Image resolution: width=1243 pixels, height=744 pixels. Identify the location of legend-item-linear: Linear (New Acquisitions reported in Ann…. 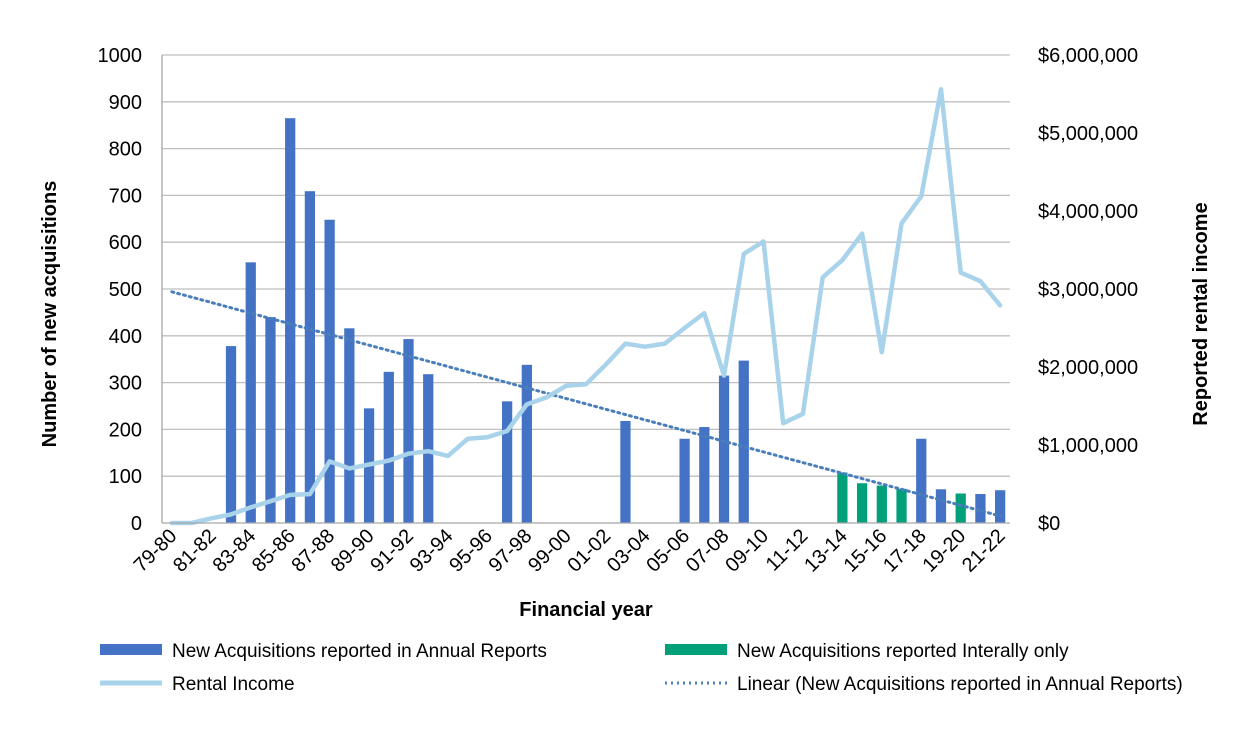
(924, 684).